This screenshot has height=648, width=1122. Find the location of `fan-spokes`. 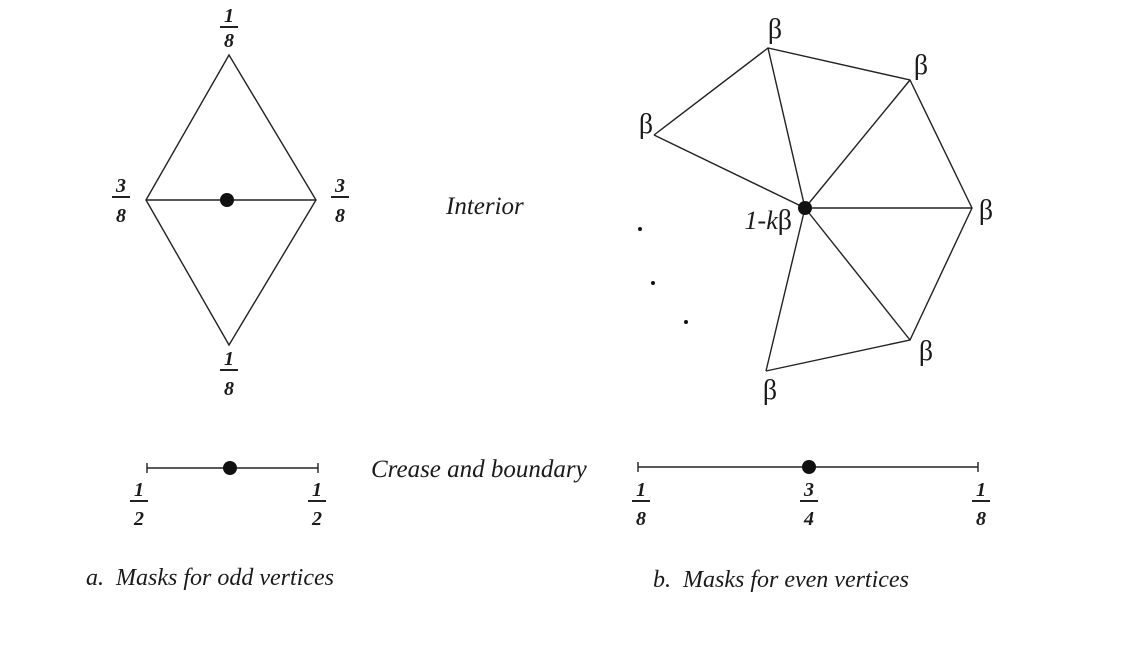

fan-spokes is located at coordinates (812, 209).